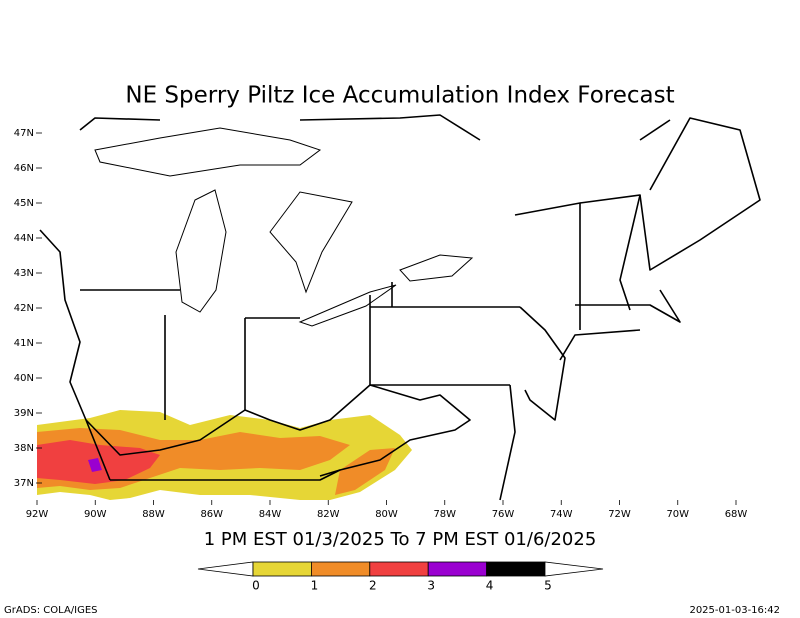  I want to click on latitude-label: 44N, so click(24, 238).